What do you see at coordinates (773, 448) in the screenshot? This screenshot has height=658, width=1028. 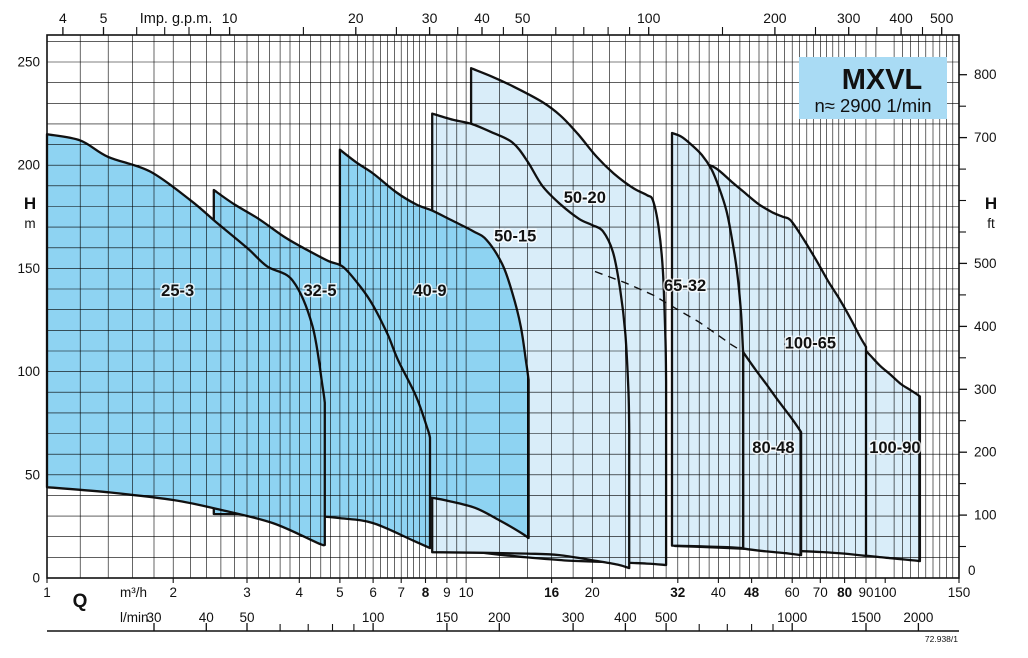 I see `family-label-80-48: 80-48` at bounding box center [773, 448].